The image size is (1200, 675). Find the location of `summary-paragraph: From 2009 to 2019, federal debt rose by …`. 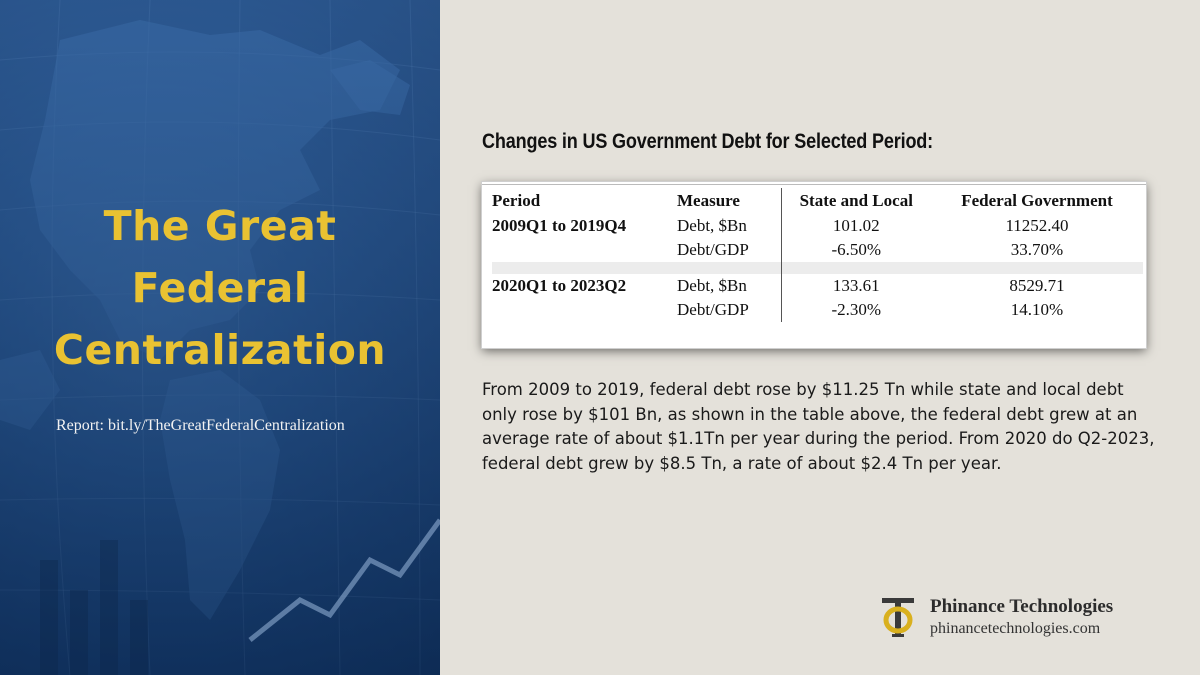

summary-paragraph: From 2009 to 2019, federal debt rose by … is located at coordinates (818, 426).